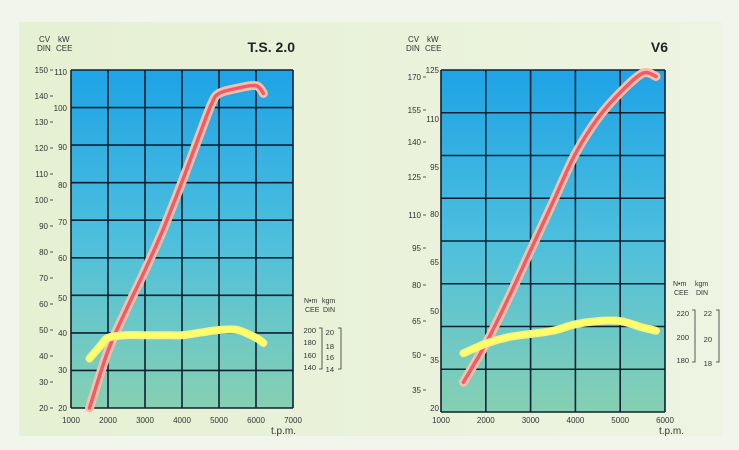  Describe the element at coordinates (62, 222) in the screenshot. I see `chart-ts20-kw-tick-label: 70` at that location.